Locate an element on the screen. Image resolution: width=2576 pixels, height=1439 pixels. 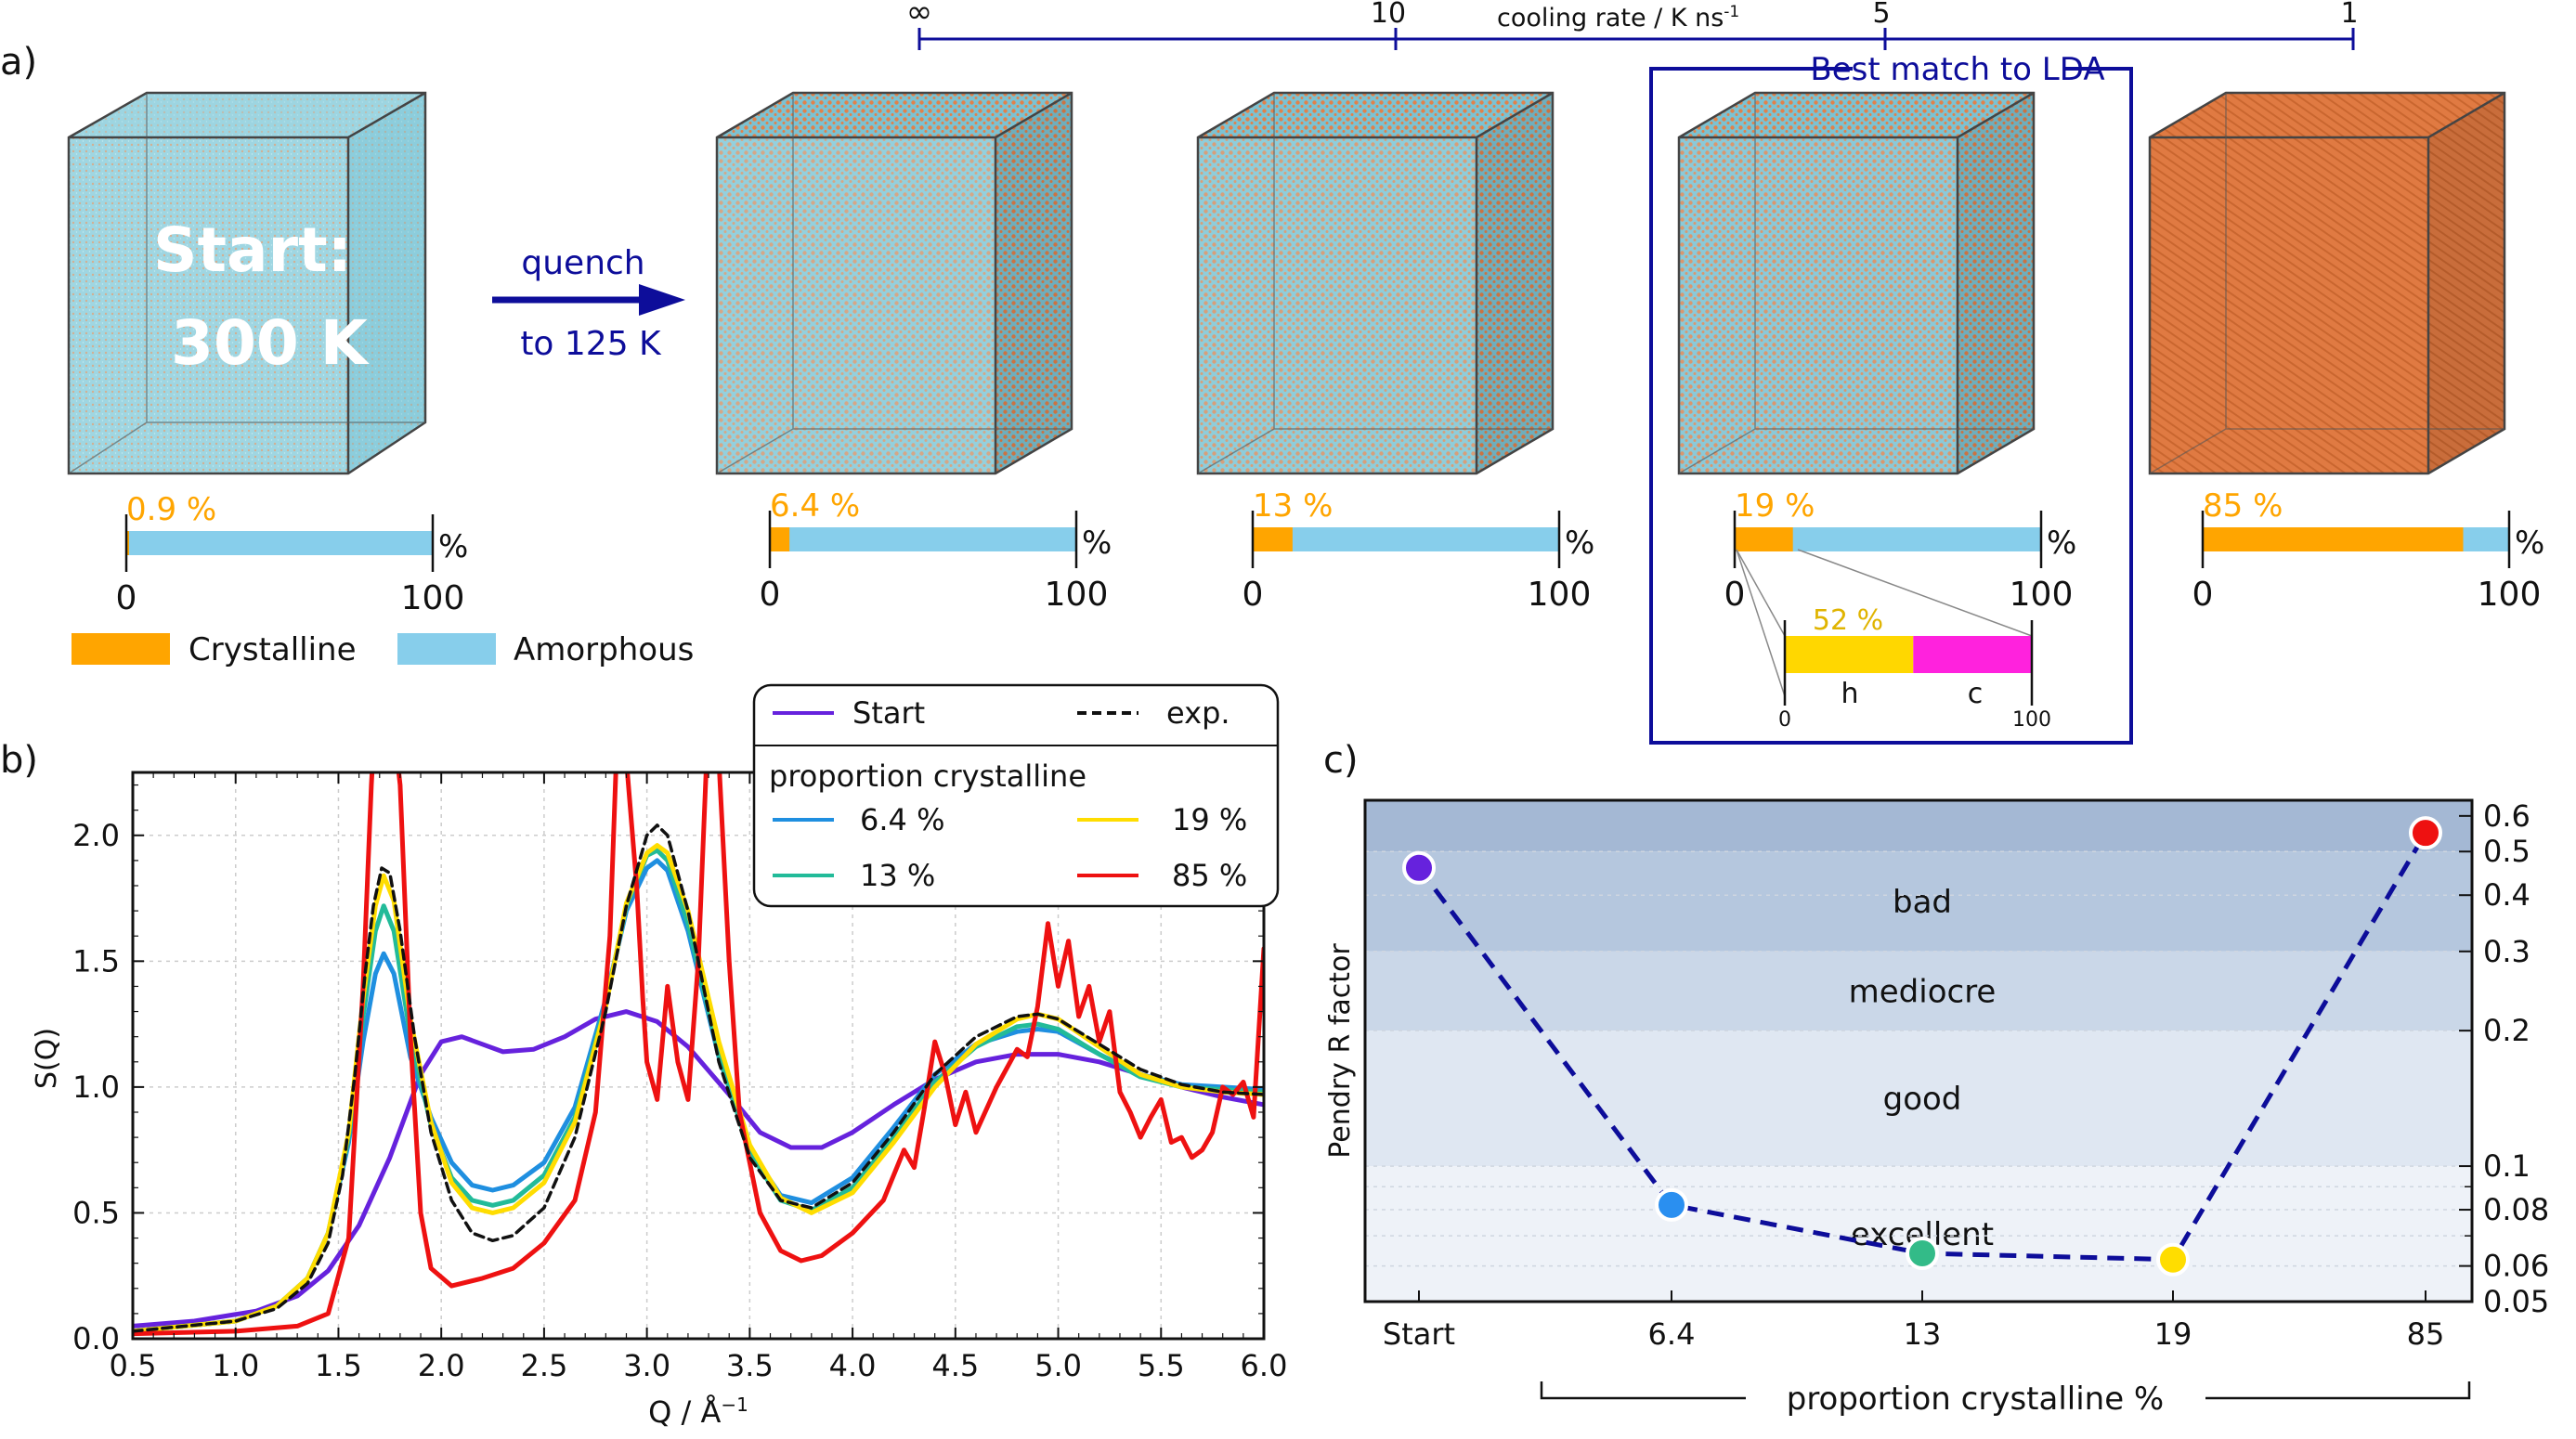
x-tick-label: 85 is located at coordinates (2426, 1334).